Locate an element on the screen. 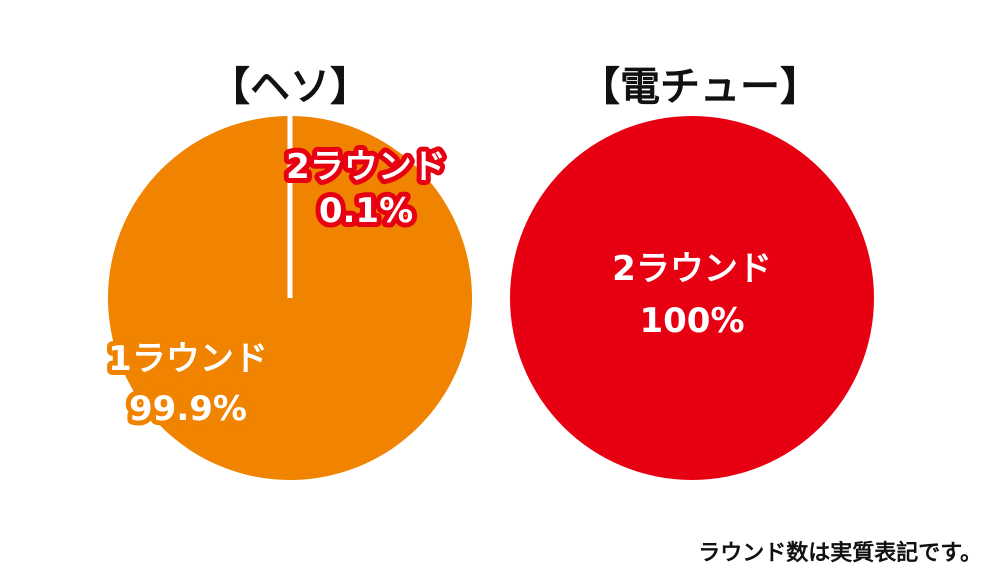  heso-slice-1r-value: 99.9% is located at coordinates (188, 409).